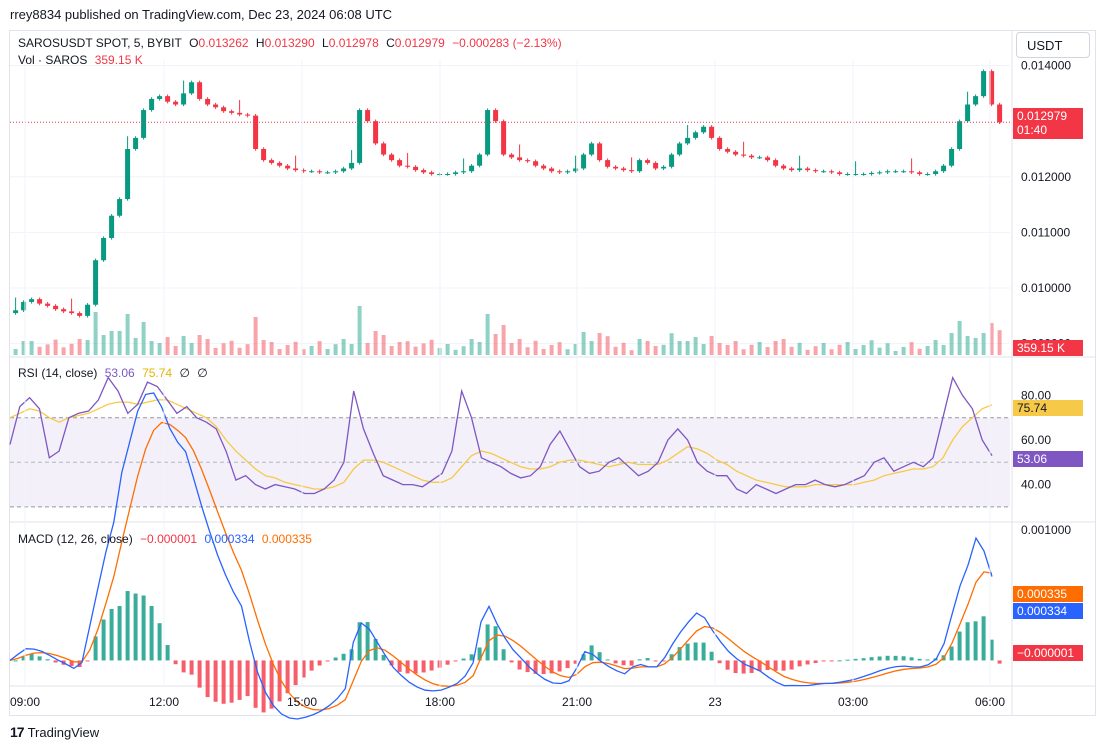 The image size is (1106, 750). Describe the element at coordinates (53, 60) in the screenshot. I see `volume-label: Vol · SAROS` at that location.